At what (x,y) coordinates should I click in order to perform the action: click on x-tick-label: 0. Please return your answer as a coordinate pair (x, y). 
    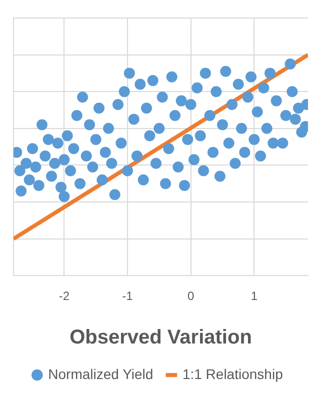
    Looking at the image, I should click on (190, 296).